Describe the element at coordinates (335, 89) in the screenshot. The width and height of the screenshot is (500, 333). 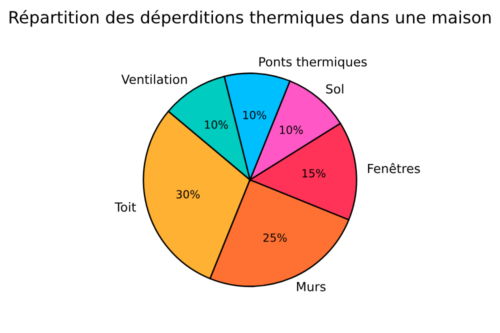
I see `slice-label: Sol` at that location.